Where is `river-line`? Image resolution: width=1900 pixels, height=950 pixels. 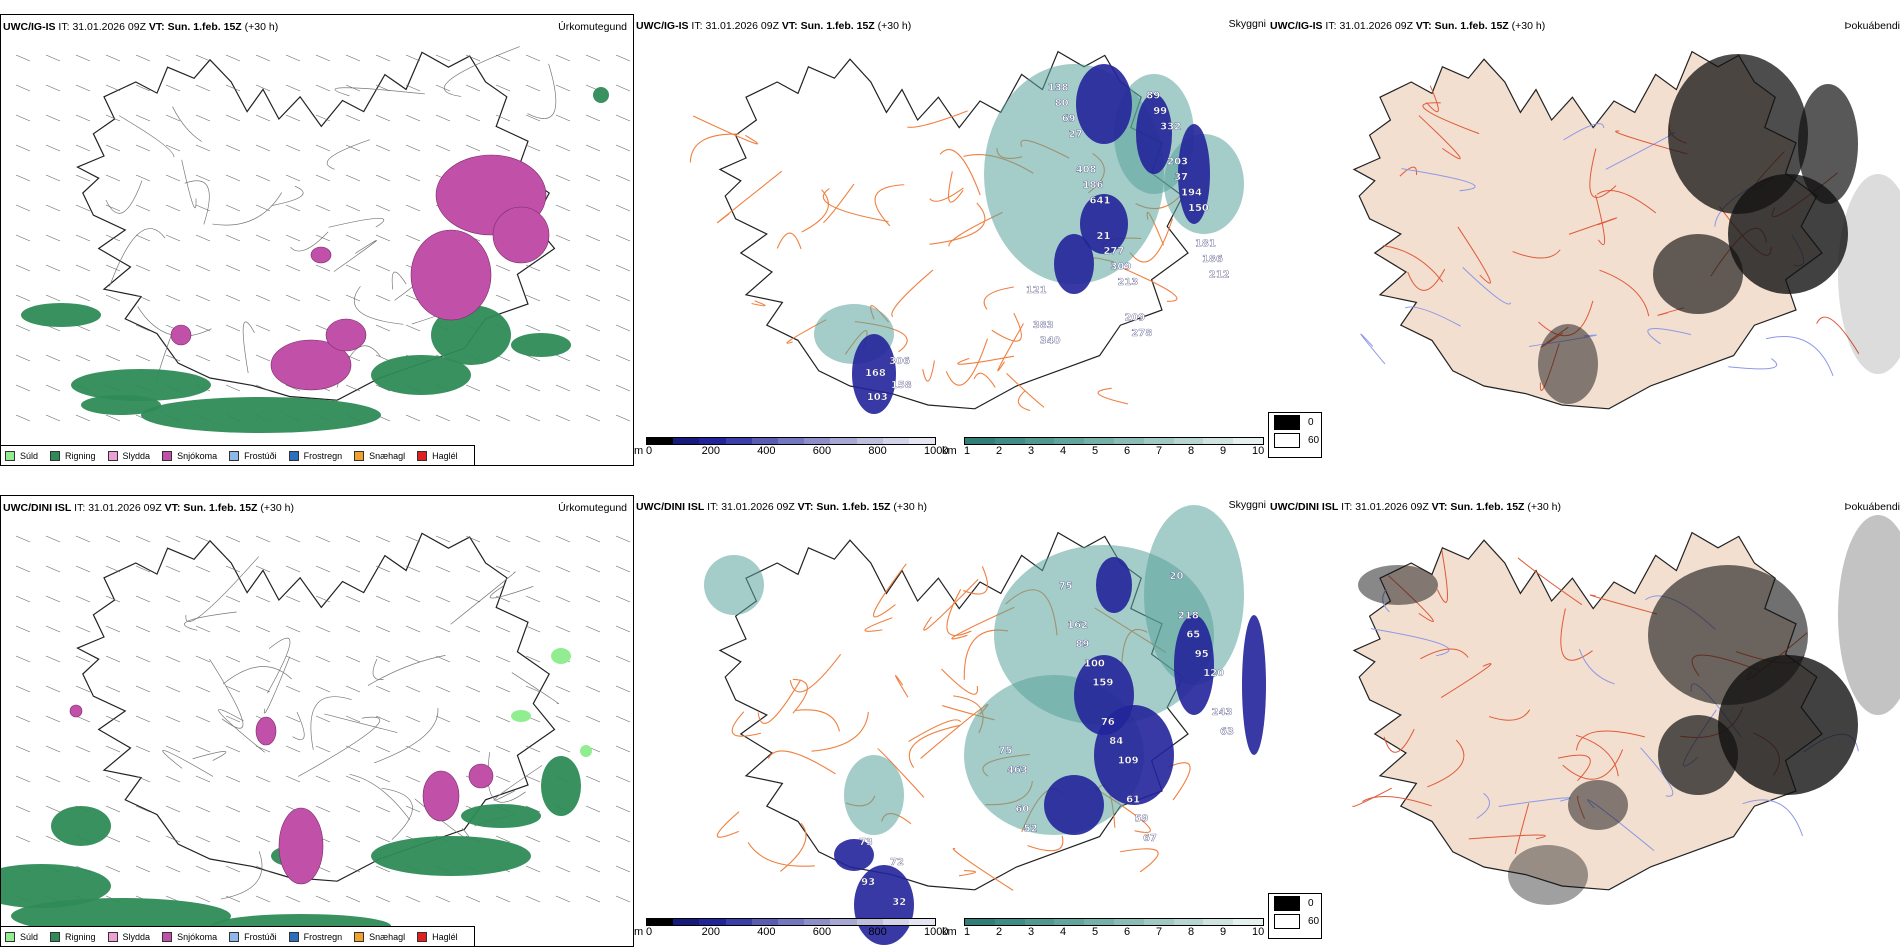 river-line is located at coordinates (1772, 818).